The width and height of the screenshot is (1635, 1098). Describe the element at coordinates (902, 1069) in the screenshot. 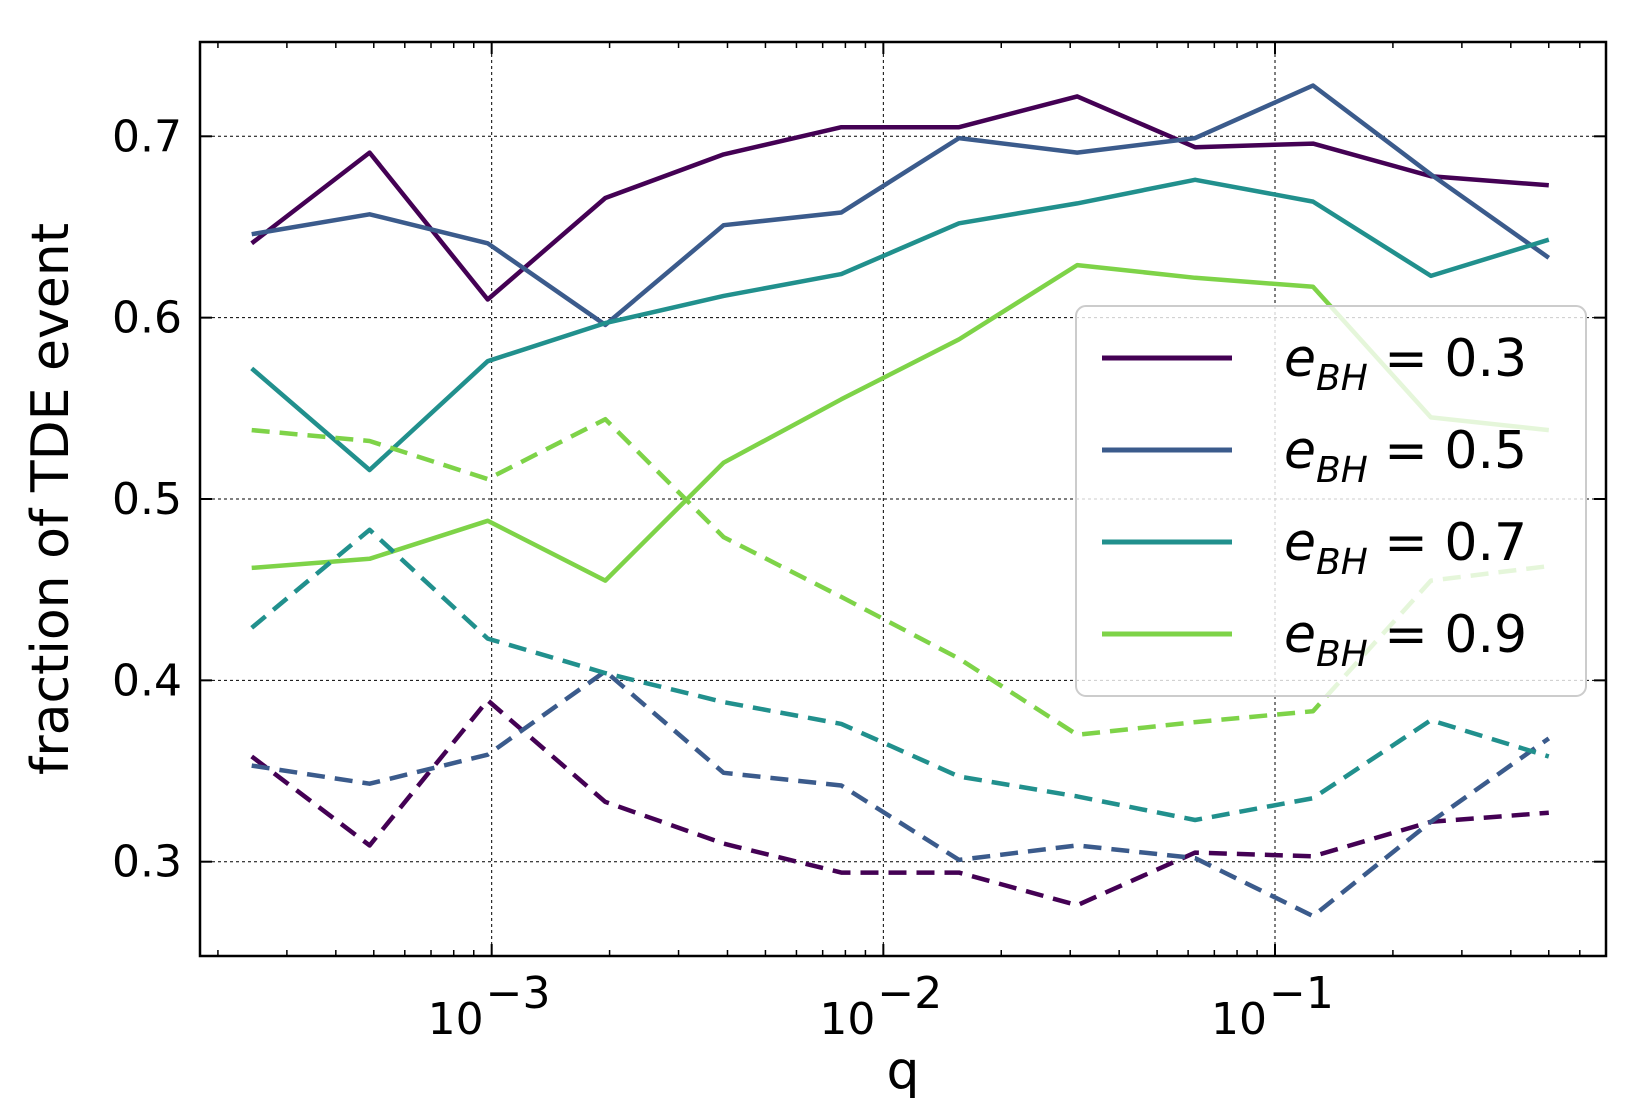

I see `x-axis-label: q` at that location.